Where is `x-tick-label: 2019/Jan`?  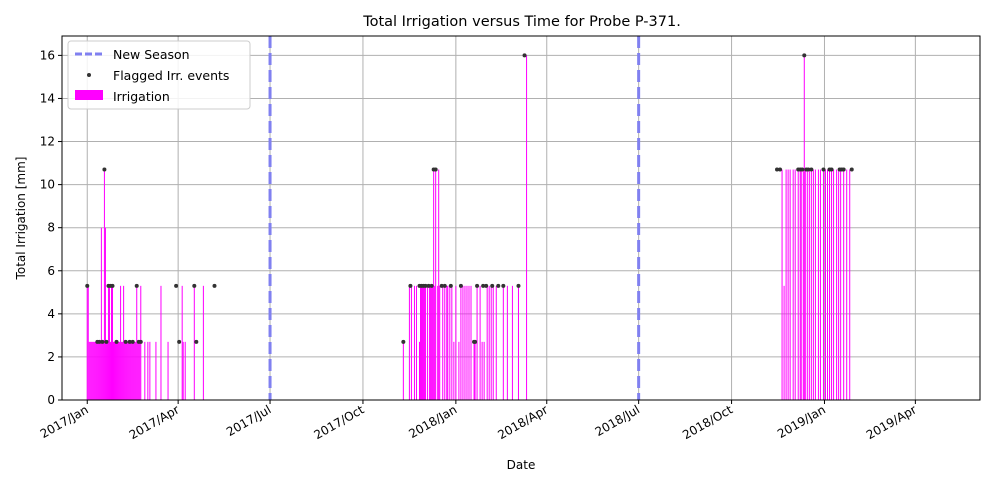 x-tick-label: 2019/Jan is located at coordinates (801, 421).